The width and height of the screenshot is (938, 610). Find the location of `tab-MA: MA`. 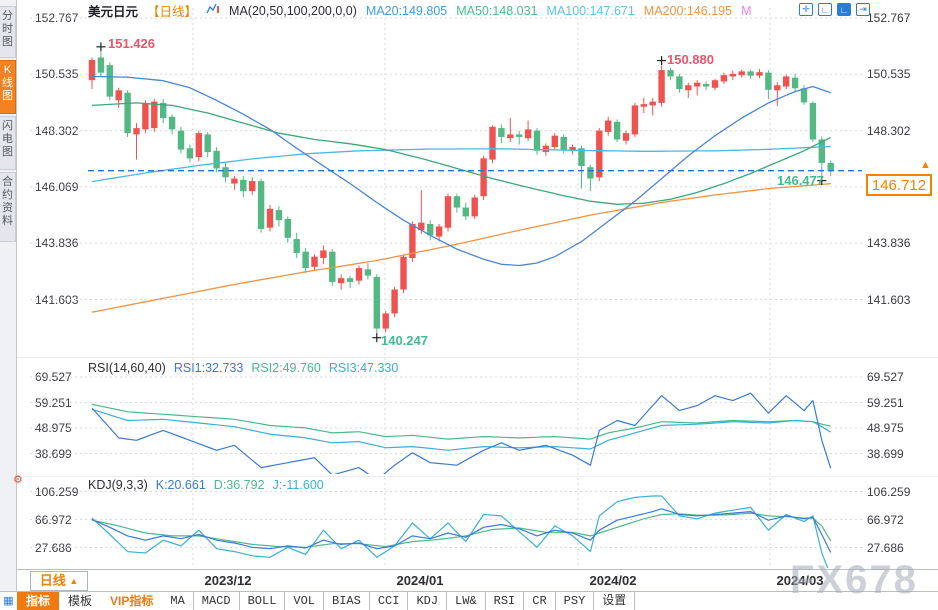

tab-MA: MA is located at coordinates (178, 601).